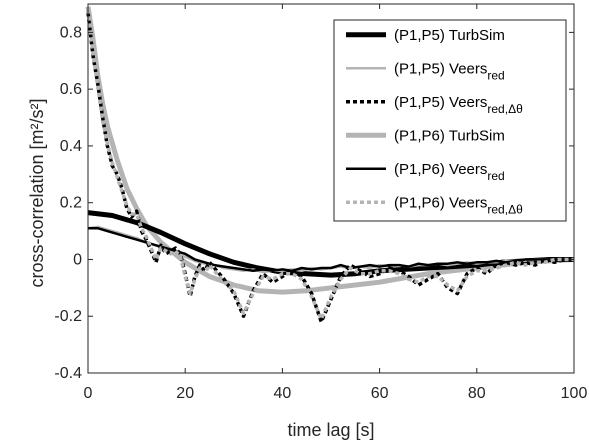  Describe the element at coordinates (71, 89) in the screenshot. I see `y-tick-label: 0.6` at that location.